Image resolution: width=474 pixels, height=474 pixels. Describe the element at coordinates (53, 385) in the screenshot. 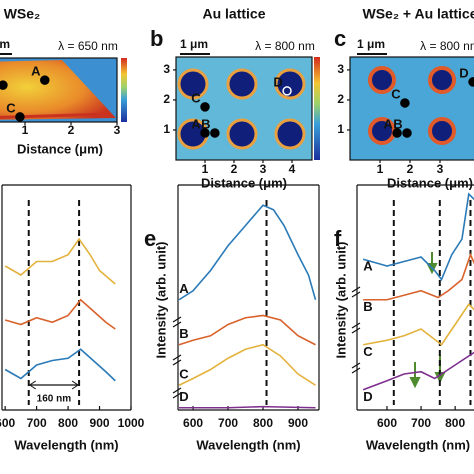

I see `span-arrow-heads` at that location.